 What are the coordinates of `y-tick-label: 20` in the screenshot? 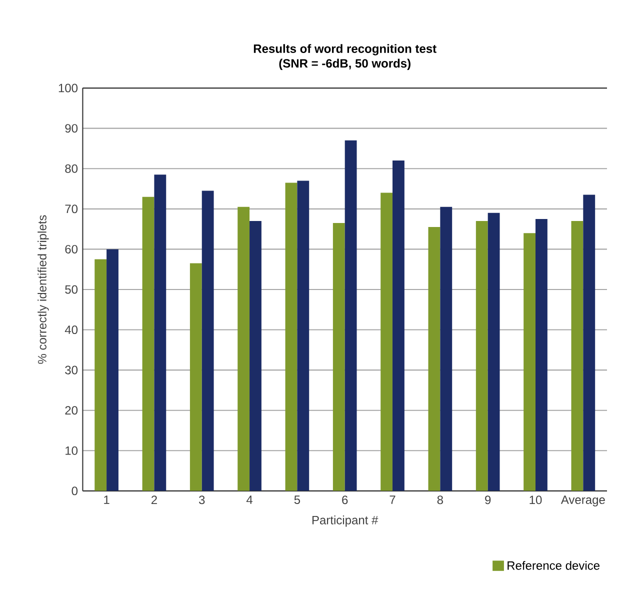 It's located at (71, 410).